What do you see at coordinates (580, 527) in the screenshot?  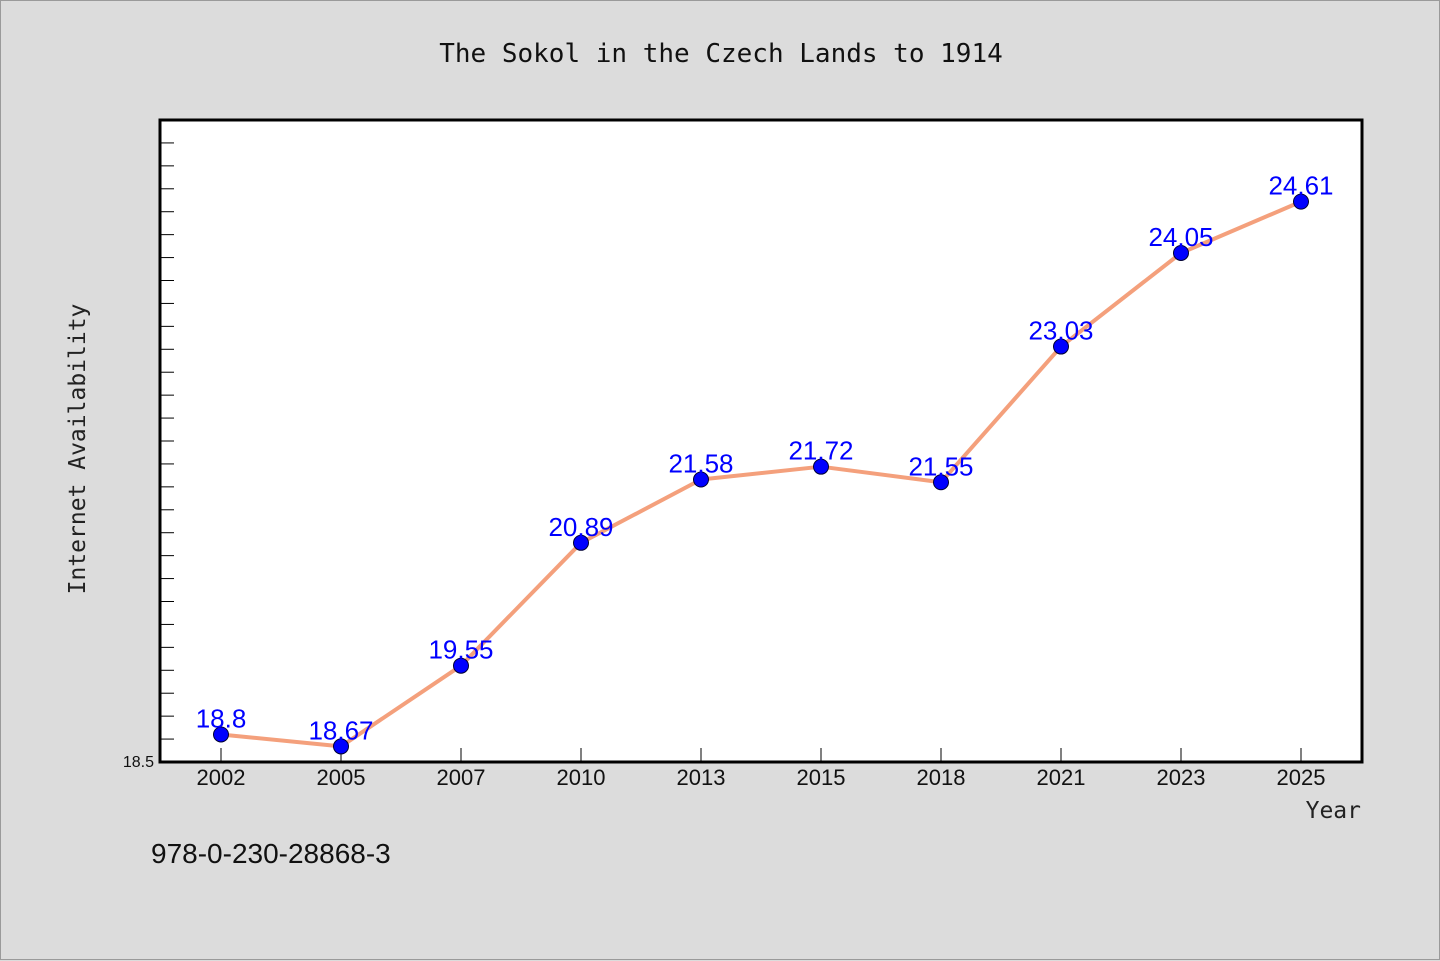 I see `data-label: 20.89` at bounding box center [580, 527].